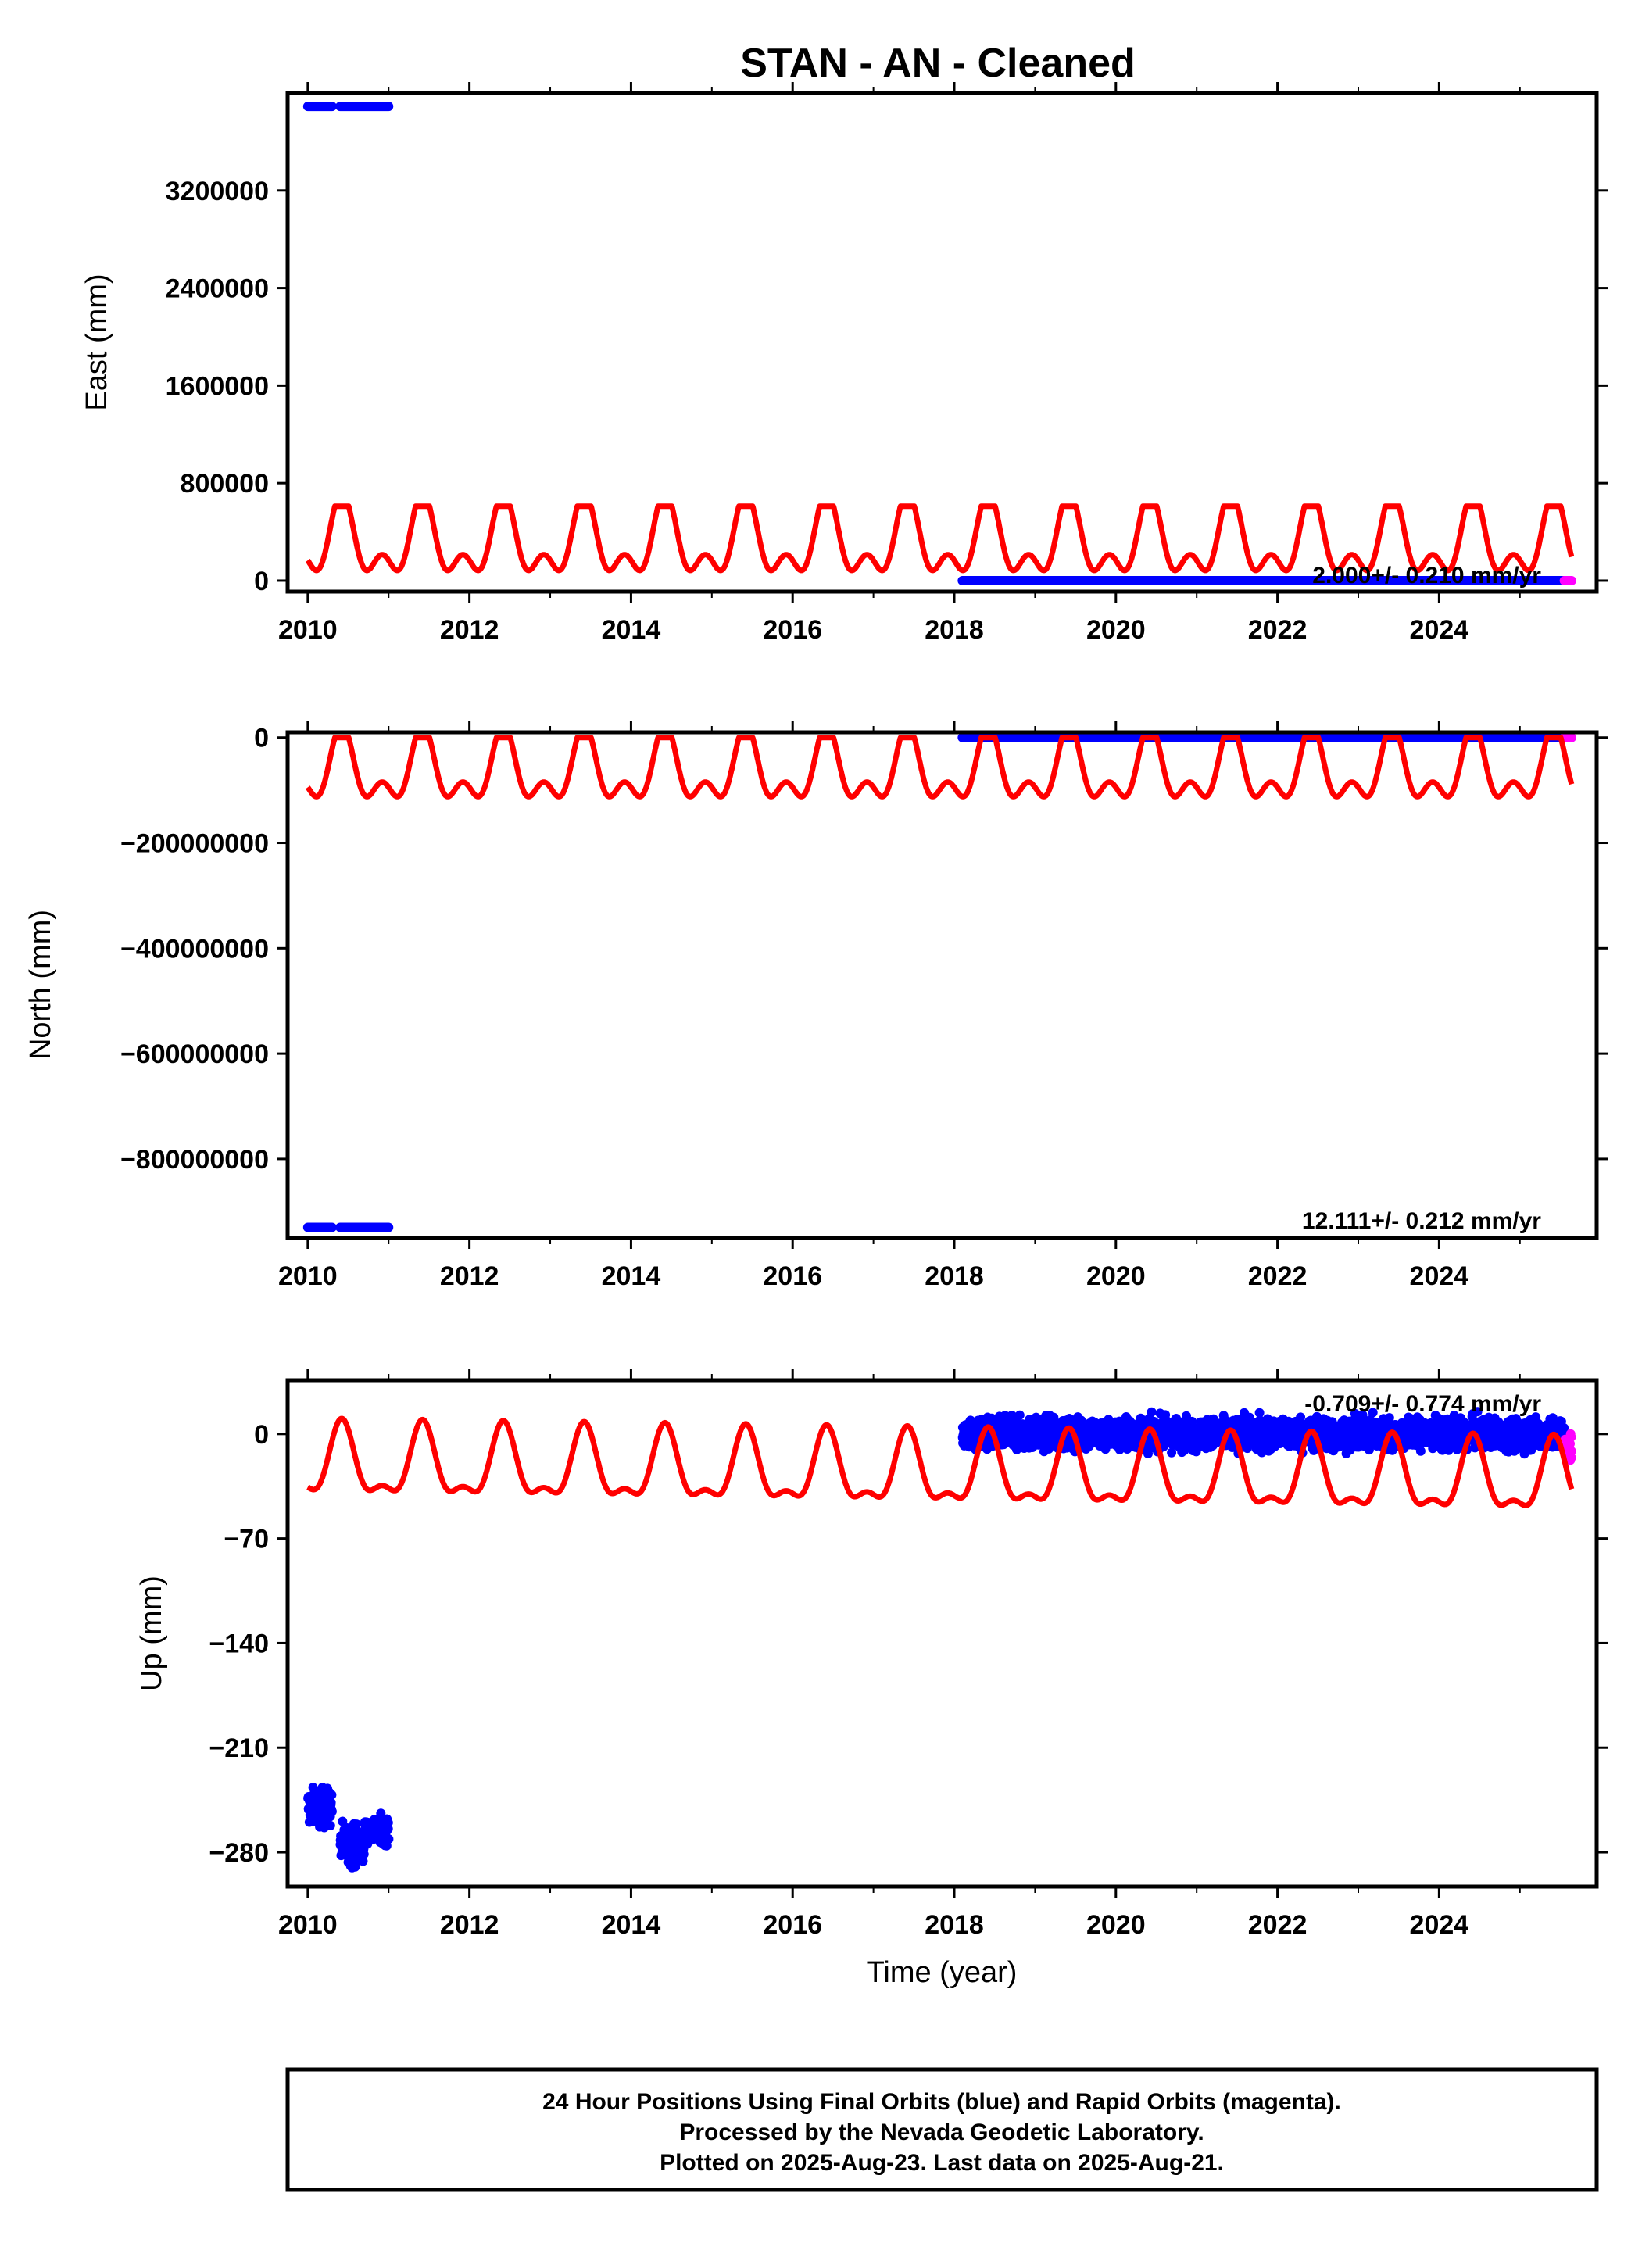 The image size is (1642, 2268). What do you see at coordinates (631, 1276) in the screenshot?
I see `north-x-tick-label: 2014` at bounding box center [631, 1276].